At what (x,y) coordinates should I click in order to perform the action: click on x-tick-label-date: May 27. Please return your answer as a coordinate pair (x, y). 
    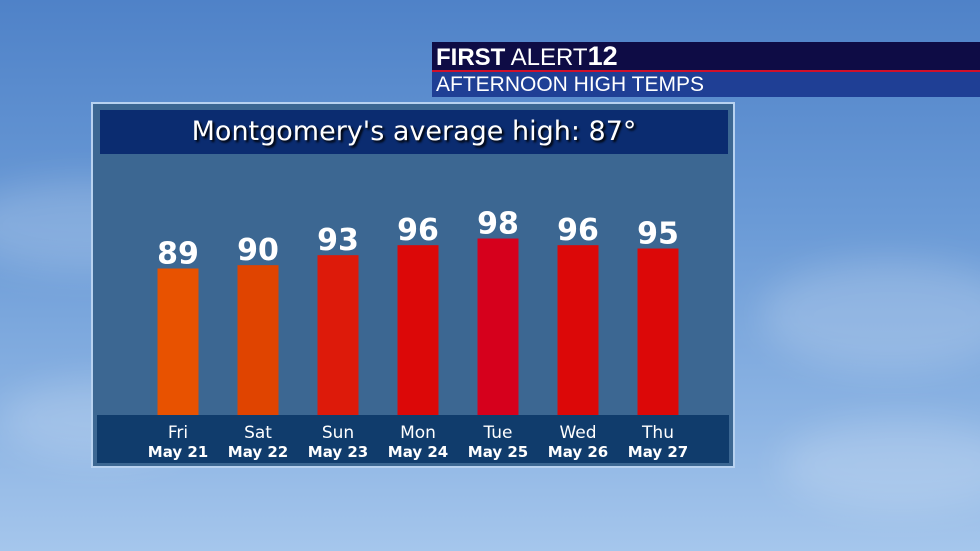
    Looking at the image, I should click on (658, 452).